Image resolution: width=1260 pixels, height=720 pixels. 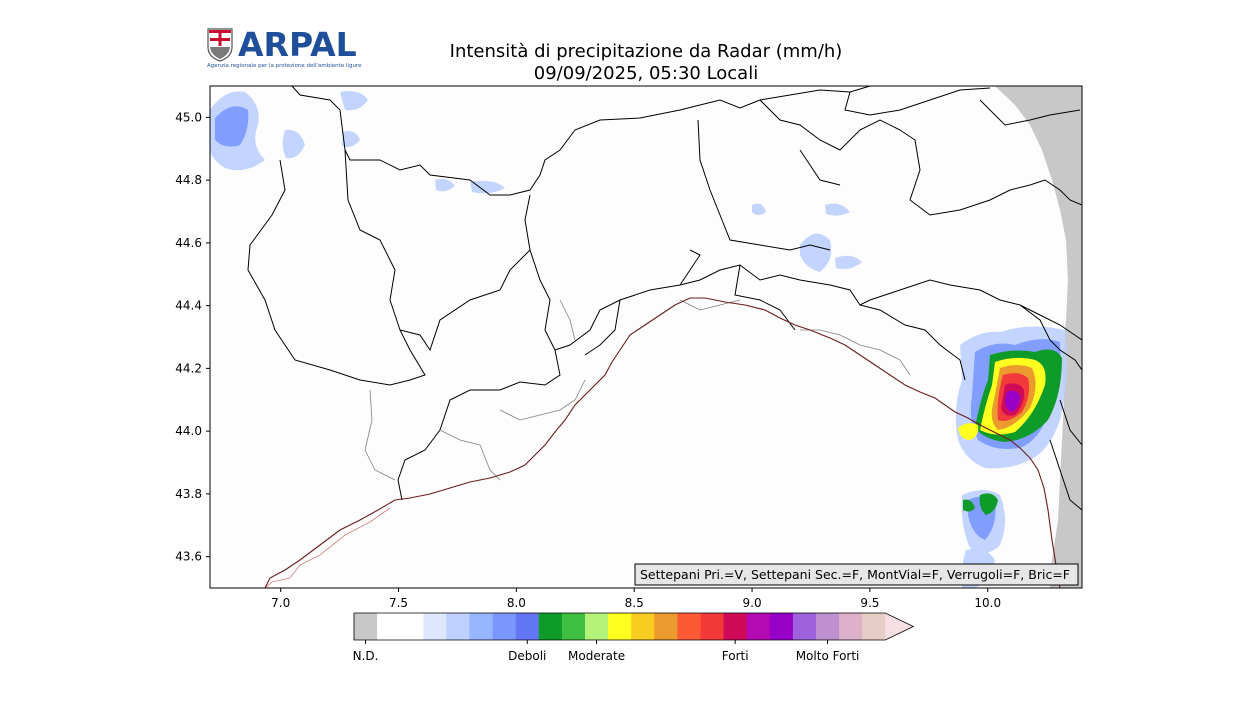 What do you see at coordinates (188, 431) in the screenshot?
I see `y-tick-label: 44.0` at bounding box center [188, 431].